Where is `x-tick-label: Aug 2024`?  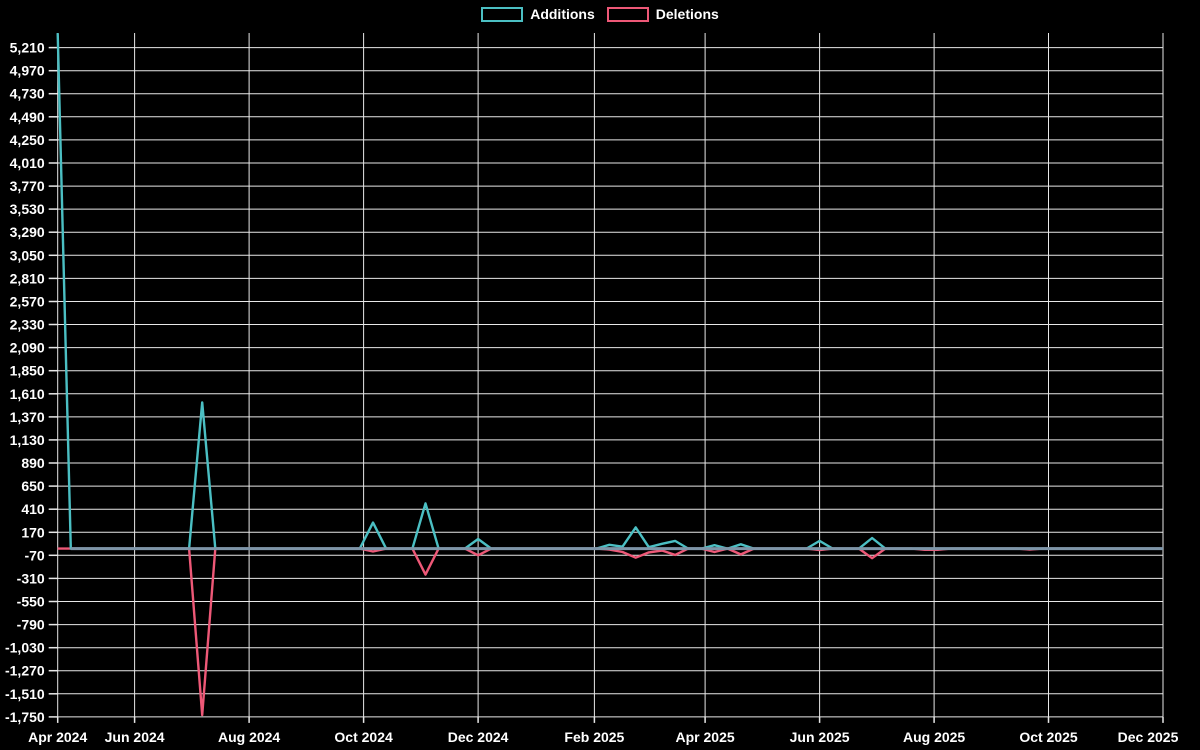 x-tick-label: Aug 2024 is located at coordinates (249, 737).